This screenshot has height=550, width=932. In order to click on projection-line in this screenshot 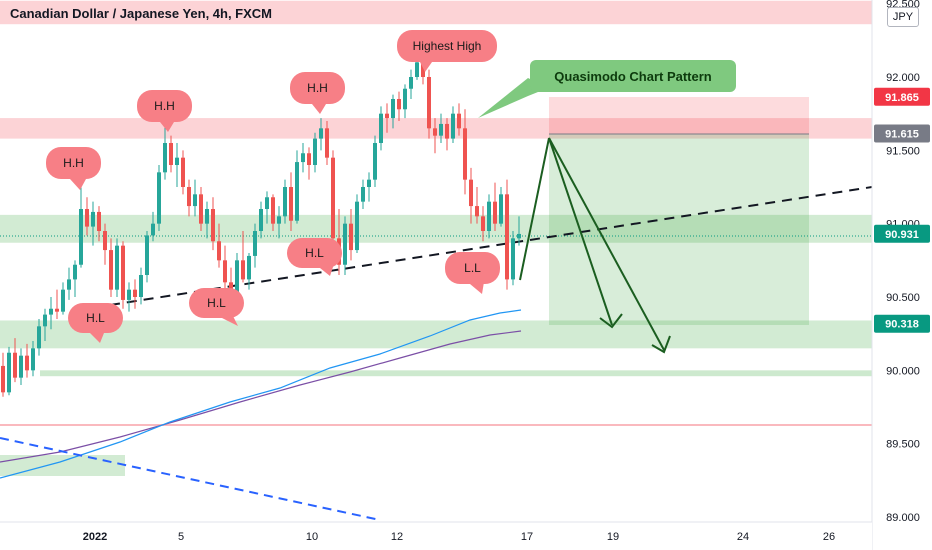, I will do `click(534, 209)`.